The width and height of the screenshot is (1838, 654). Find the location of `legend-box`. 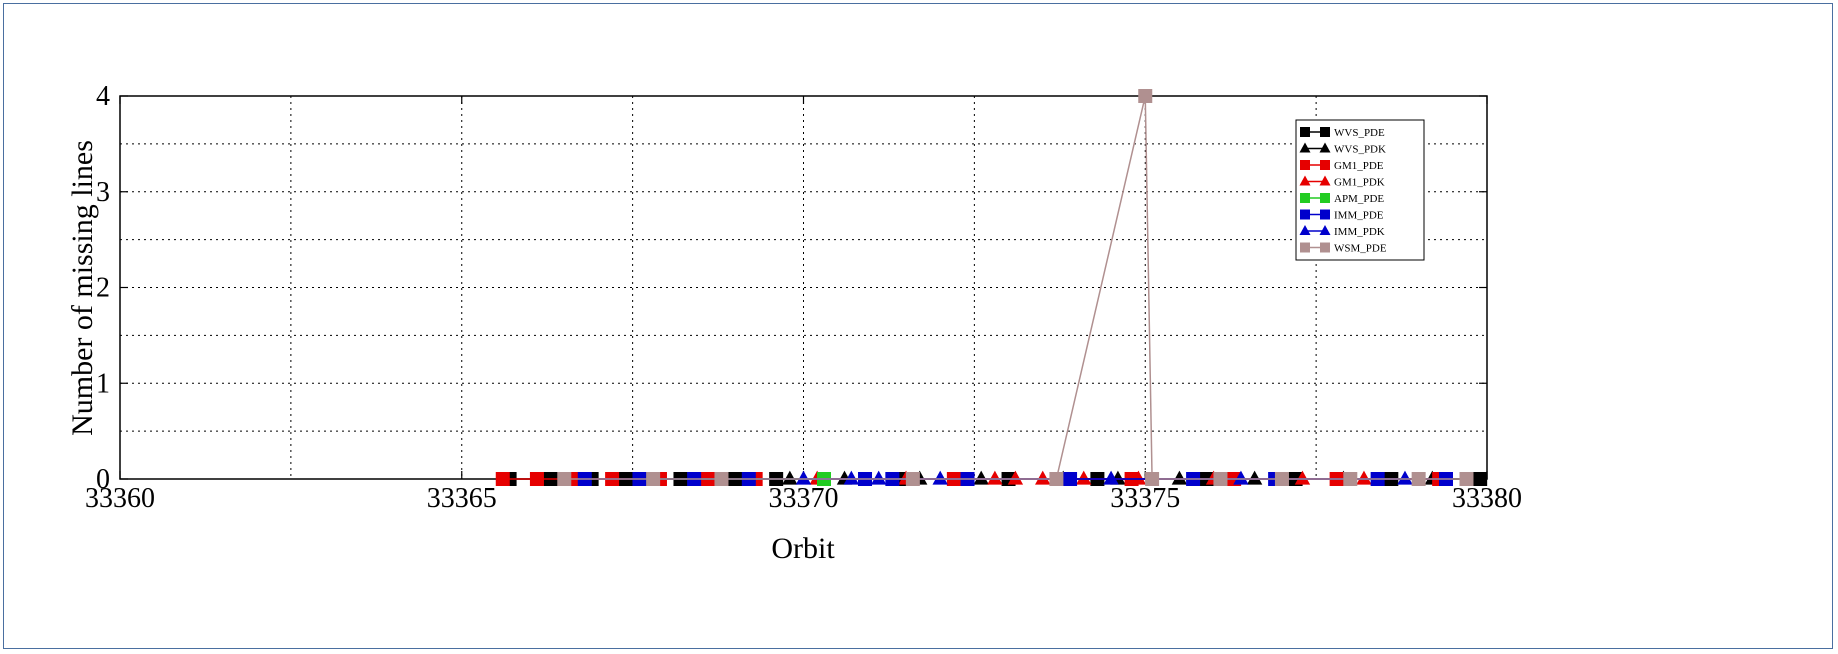

legend-box is located at coordinates (1360, 190).